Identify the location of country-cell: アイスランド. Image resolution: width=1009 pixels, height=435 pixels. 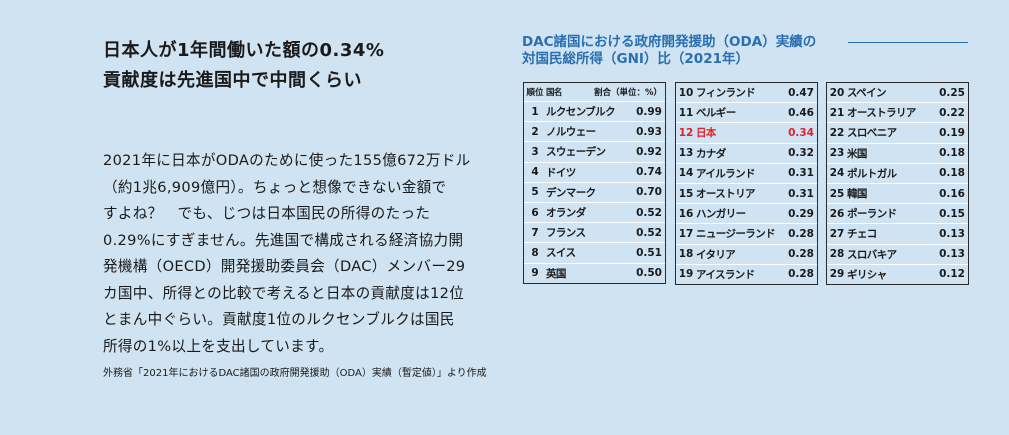
(725, 274).